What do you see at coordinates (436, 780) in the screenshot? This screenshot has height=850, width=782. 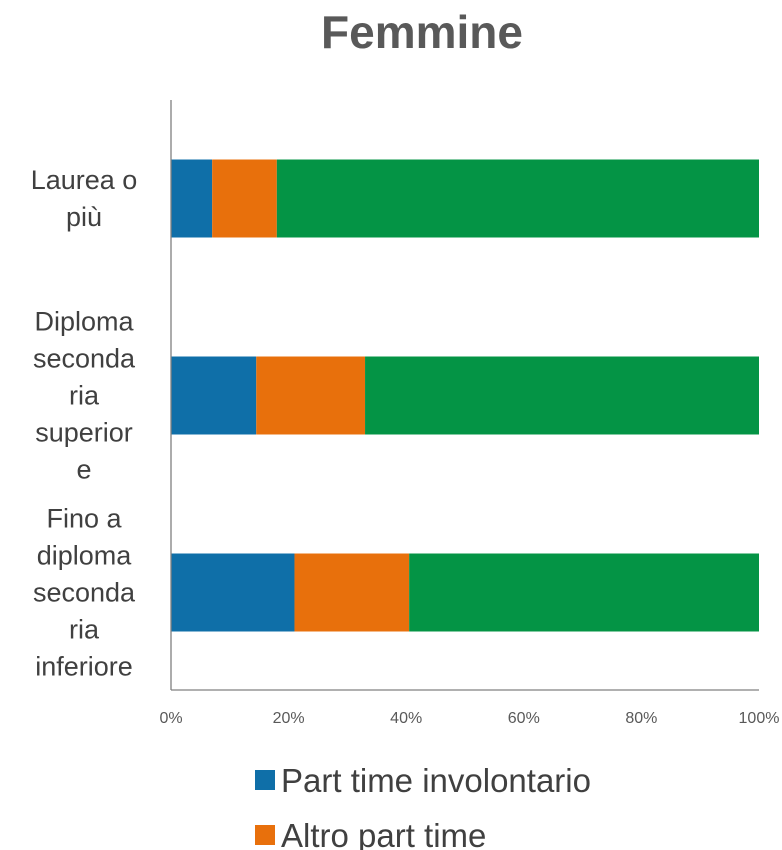 I see `legend-label-0: Part time involontario` at bounding box center [436, 780].